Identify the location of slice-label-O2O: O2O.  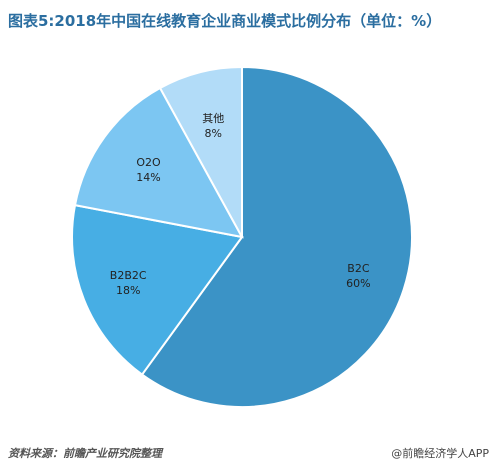
(148, 162).